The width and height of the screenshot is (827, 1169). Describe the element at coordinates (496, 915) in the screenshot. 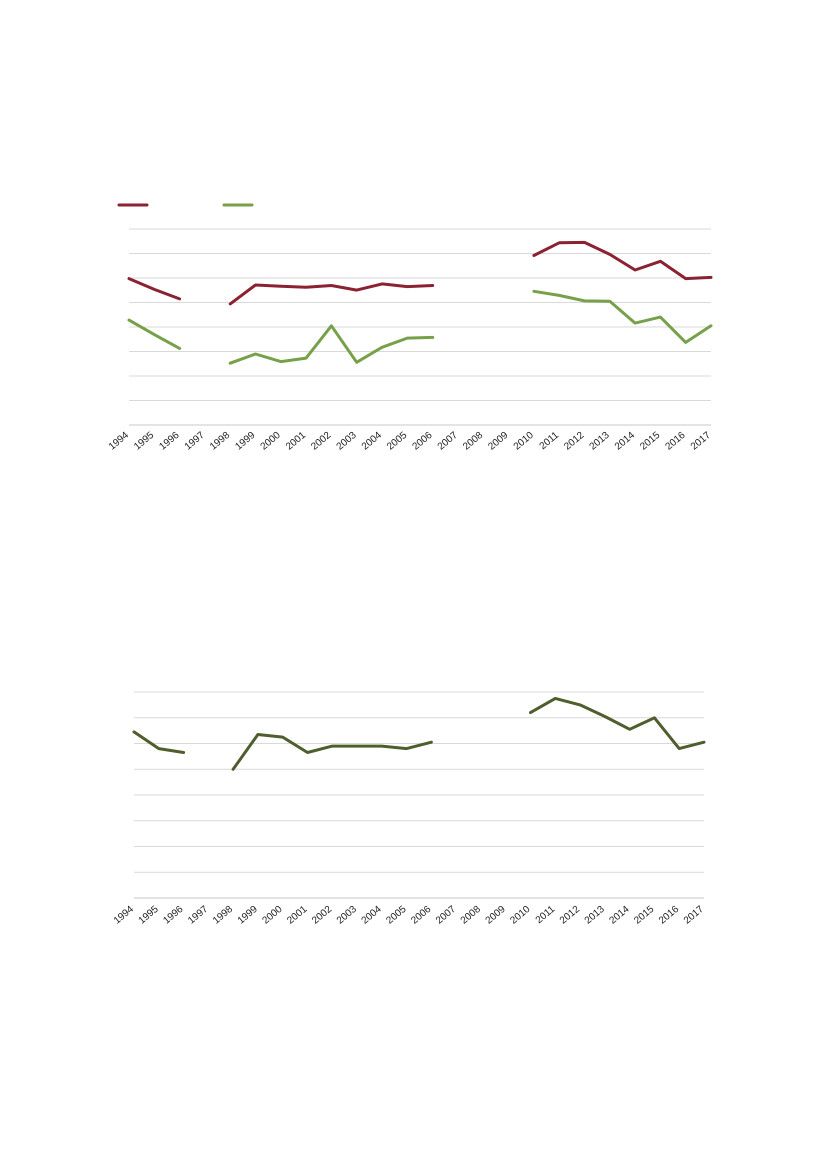

I see `chart-bottom-x-tick-label: 2009` at that location.